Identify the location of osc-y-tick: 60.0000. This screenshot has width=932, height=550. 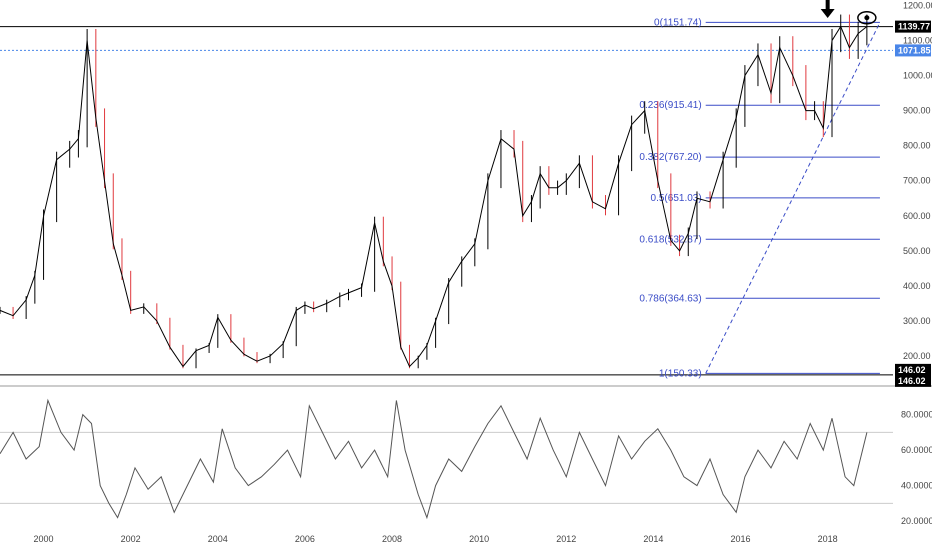
(916, 450).